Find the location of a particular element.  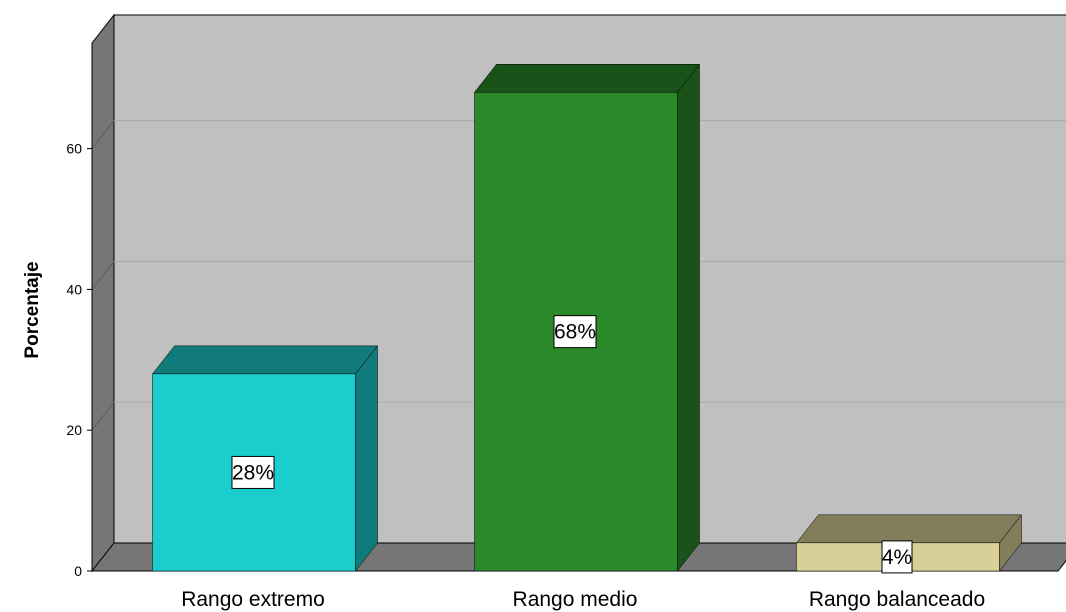

y-tick-label: 40 is located at coordinates (74, 289).